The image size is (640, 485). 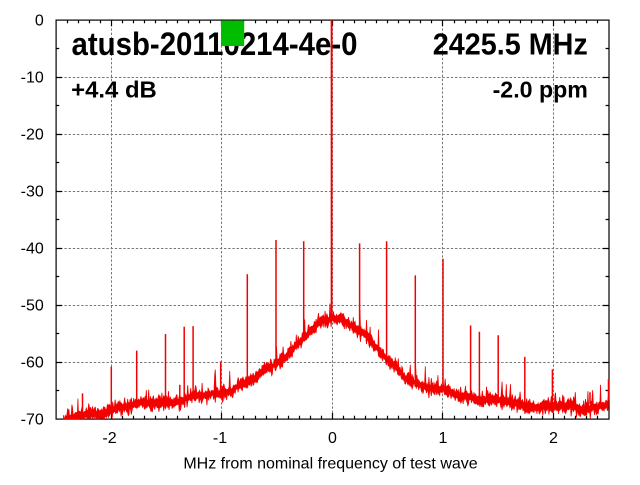 What do you see at coordinates (32, 248) in the screenshot?
I see `svg-text: -40` at bounding box center [32, 248].